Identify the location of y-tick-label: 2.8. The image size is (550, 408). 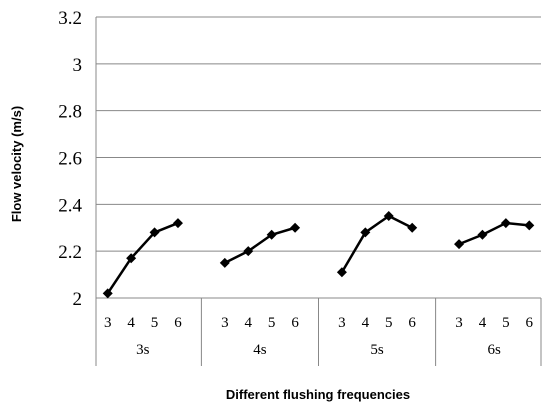
(70, 112).